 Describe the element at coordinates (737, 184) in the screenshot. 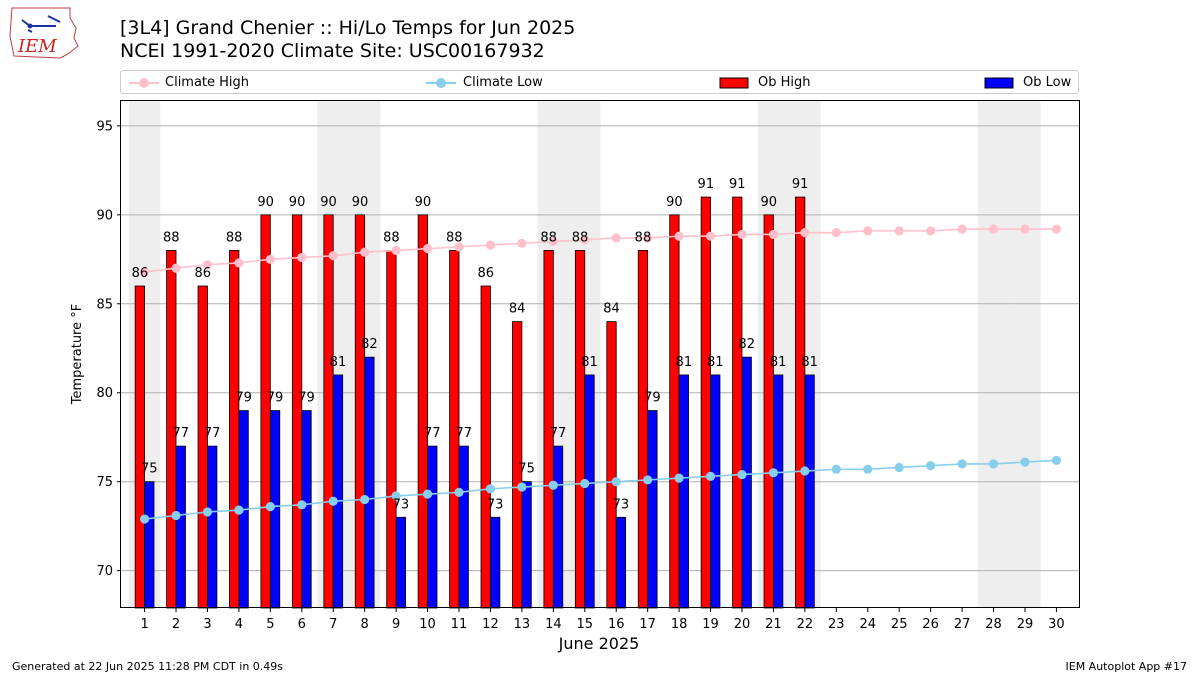

I see `label-ob-high-20: 91` at that location.